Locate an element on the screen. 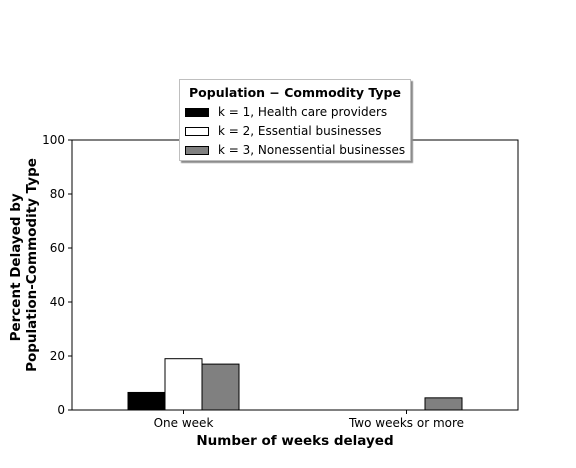  y-axis-label-line-2: Population-Commodity Type is located at coordinates (32, 265).